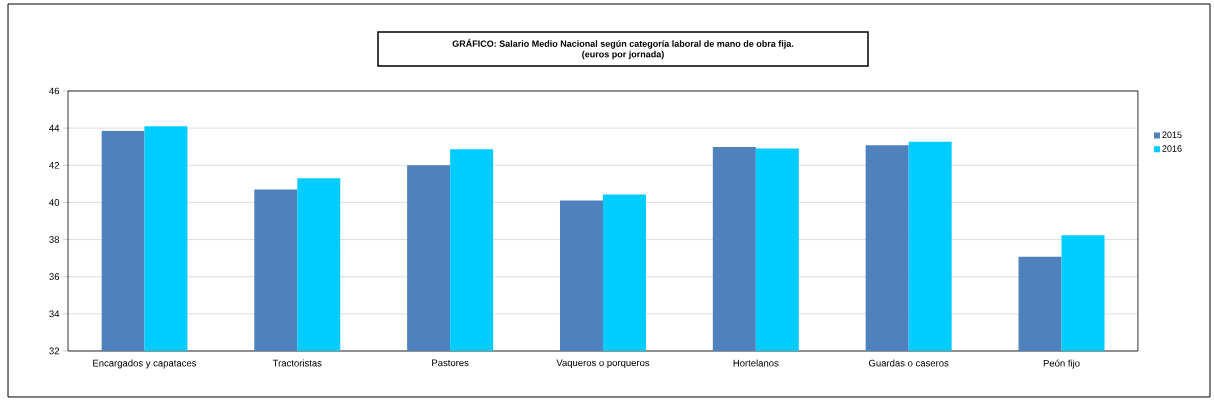 Image resolution: width=1214 pixels, height=401 pixels. I want to click on x-tick-label: Peón fijo, so click(1061, 364).